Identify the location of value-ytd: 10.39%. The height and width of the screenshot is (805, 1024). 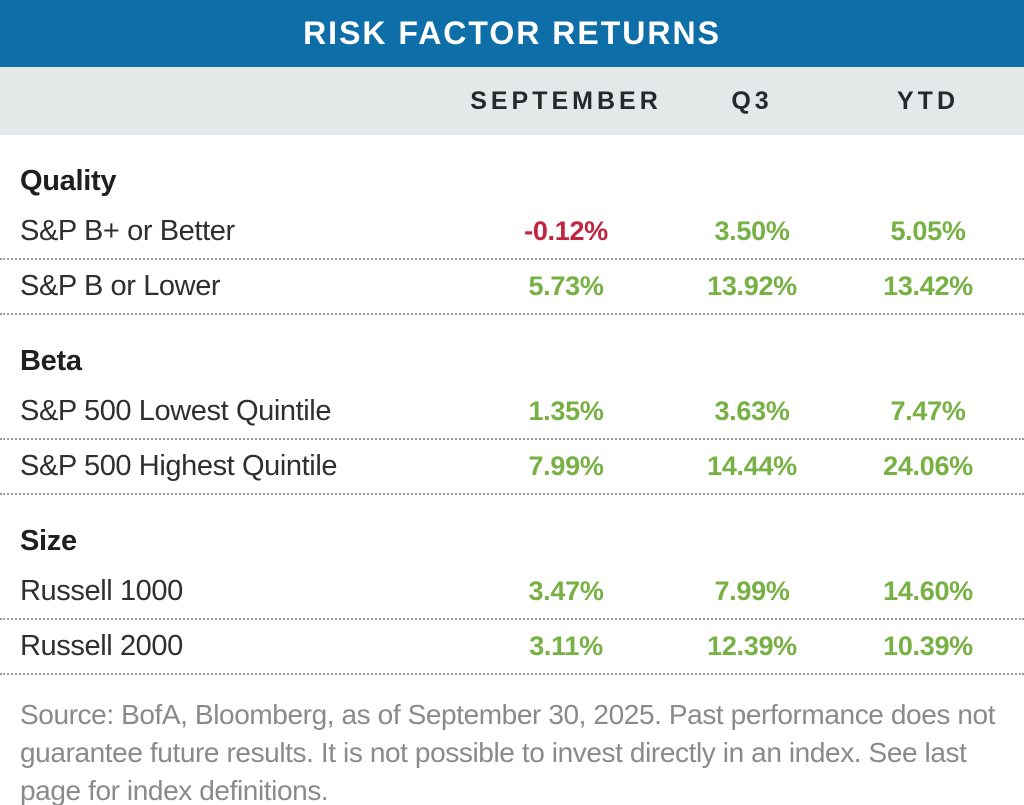
(928, 646).